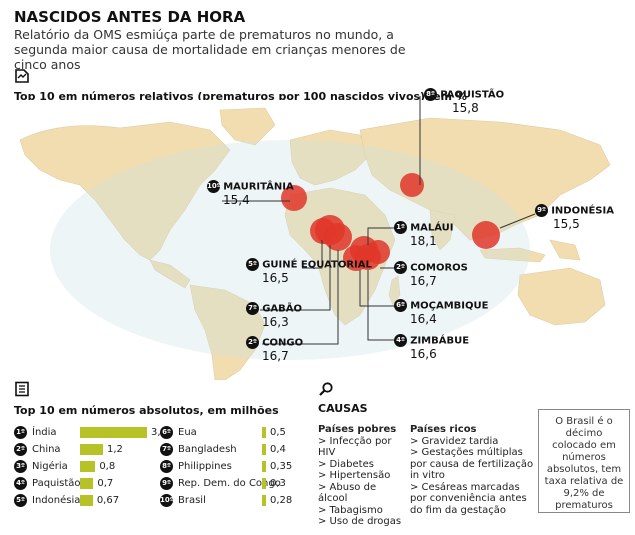 Image resolution: width=635 pixels, height=535 pixels. Describe the element at coordinates (114, 449) in the screenshot. I see `bar-value: 1,2` at that location.